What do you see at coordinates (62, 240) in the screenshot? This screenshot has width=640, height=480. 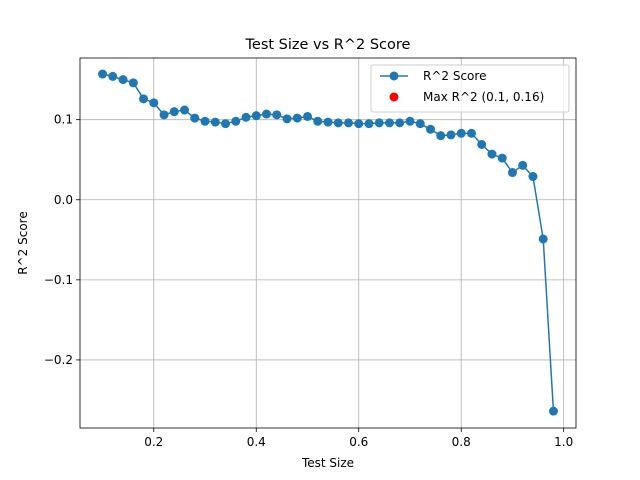 I see `y-axis-ticks: −0.2 −0.1 0.0 0.1` at bounding box center [62, 240].